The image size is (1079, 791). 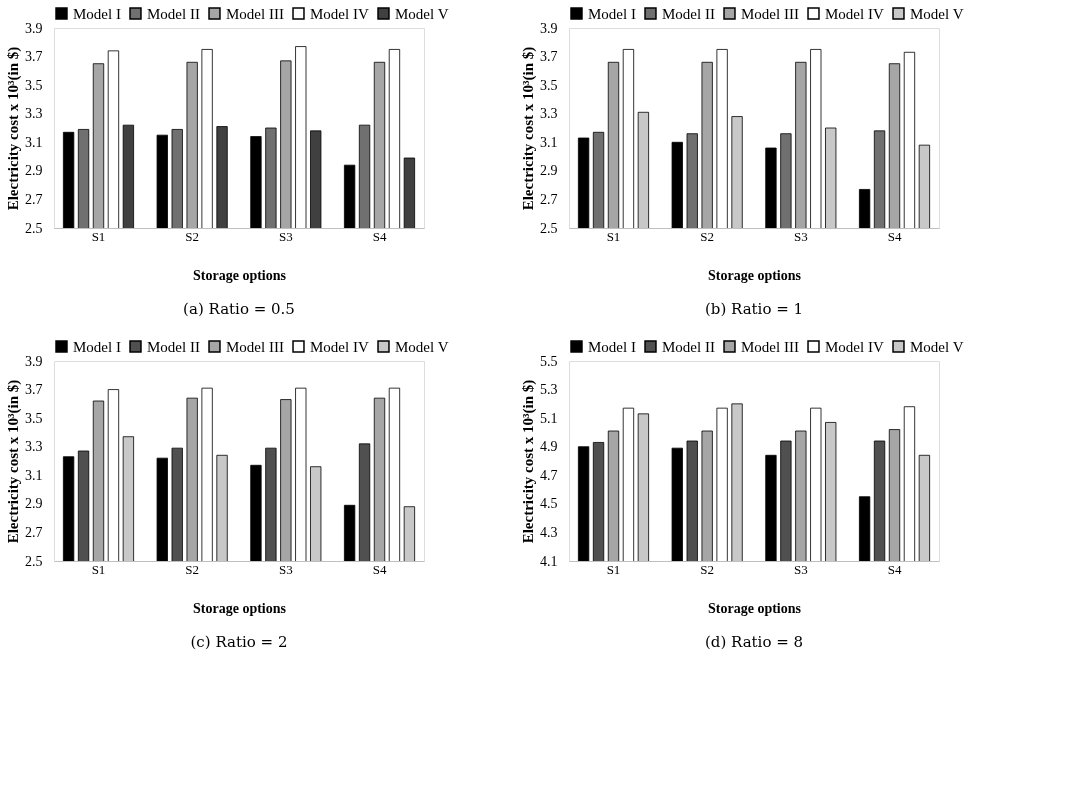 I want to click on text: (c) Ratio = 2, so click(x=239, y=642).